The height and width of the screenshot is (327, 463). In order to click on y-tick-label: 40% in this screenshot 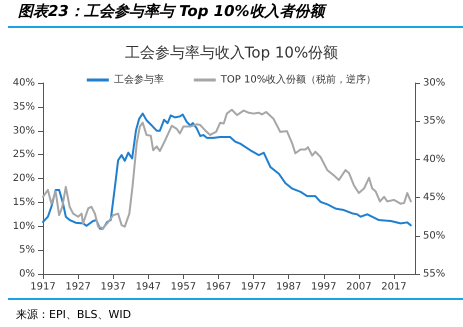, I will do `click(23, 83)`.